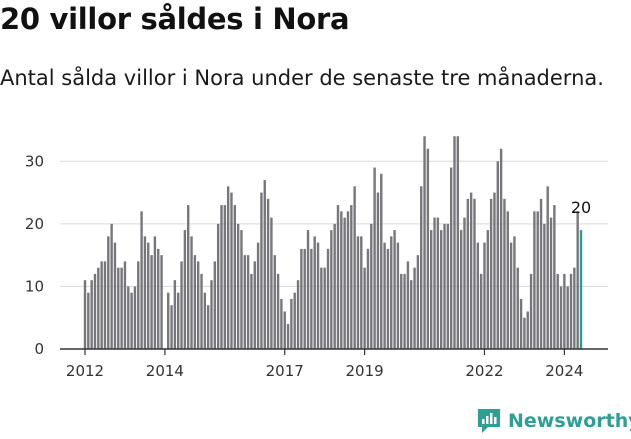  I want to click on x-tick-label: 2024, so click(564, 371).